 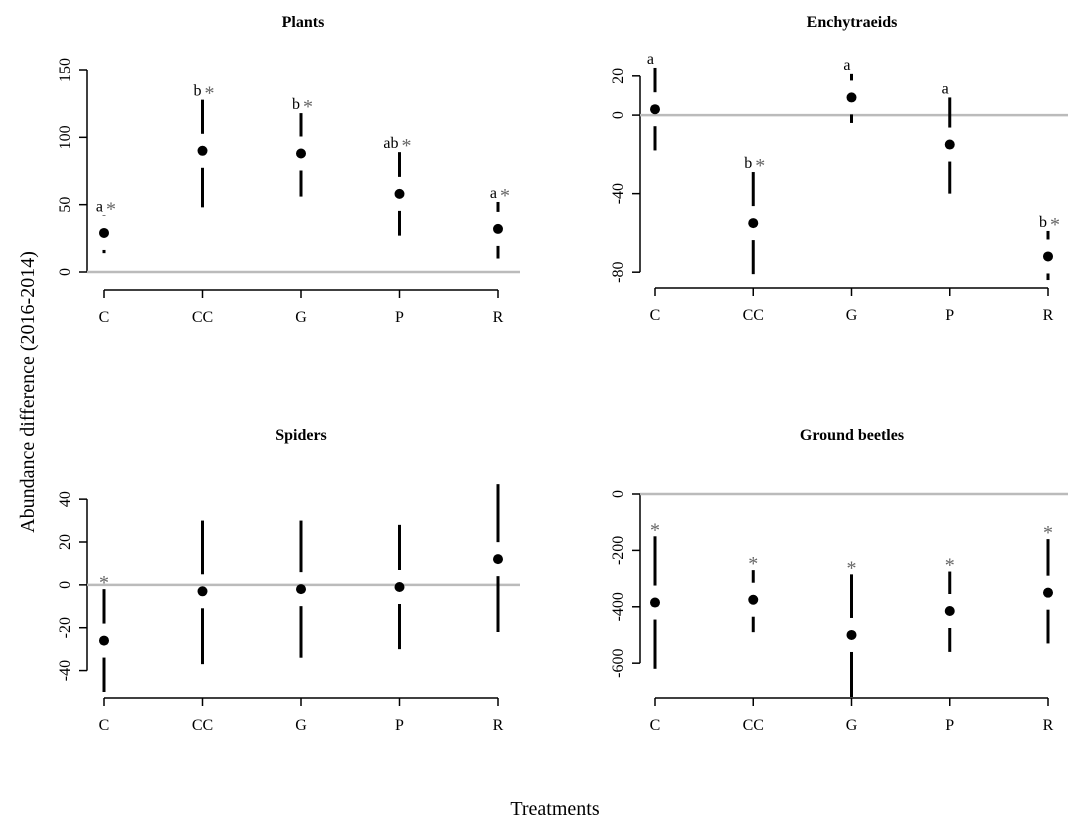 I want to click on panel-title: Spiders, so click(x=301, y=435).